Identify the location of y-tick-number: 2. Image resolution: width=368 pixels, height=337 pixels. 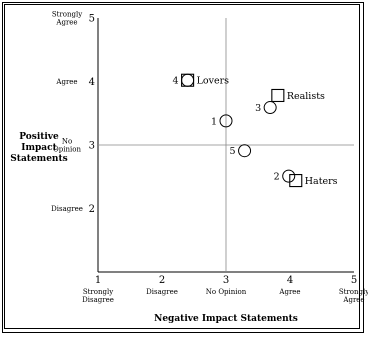
(92, 209).